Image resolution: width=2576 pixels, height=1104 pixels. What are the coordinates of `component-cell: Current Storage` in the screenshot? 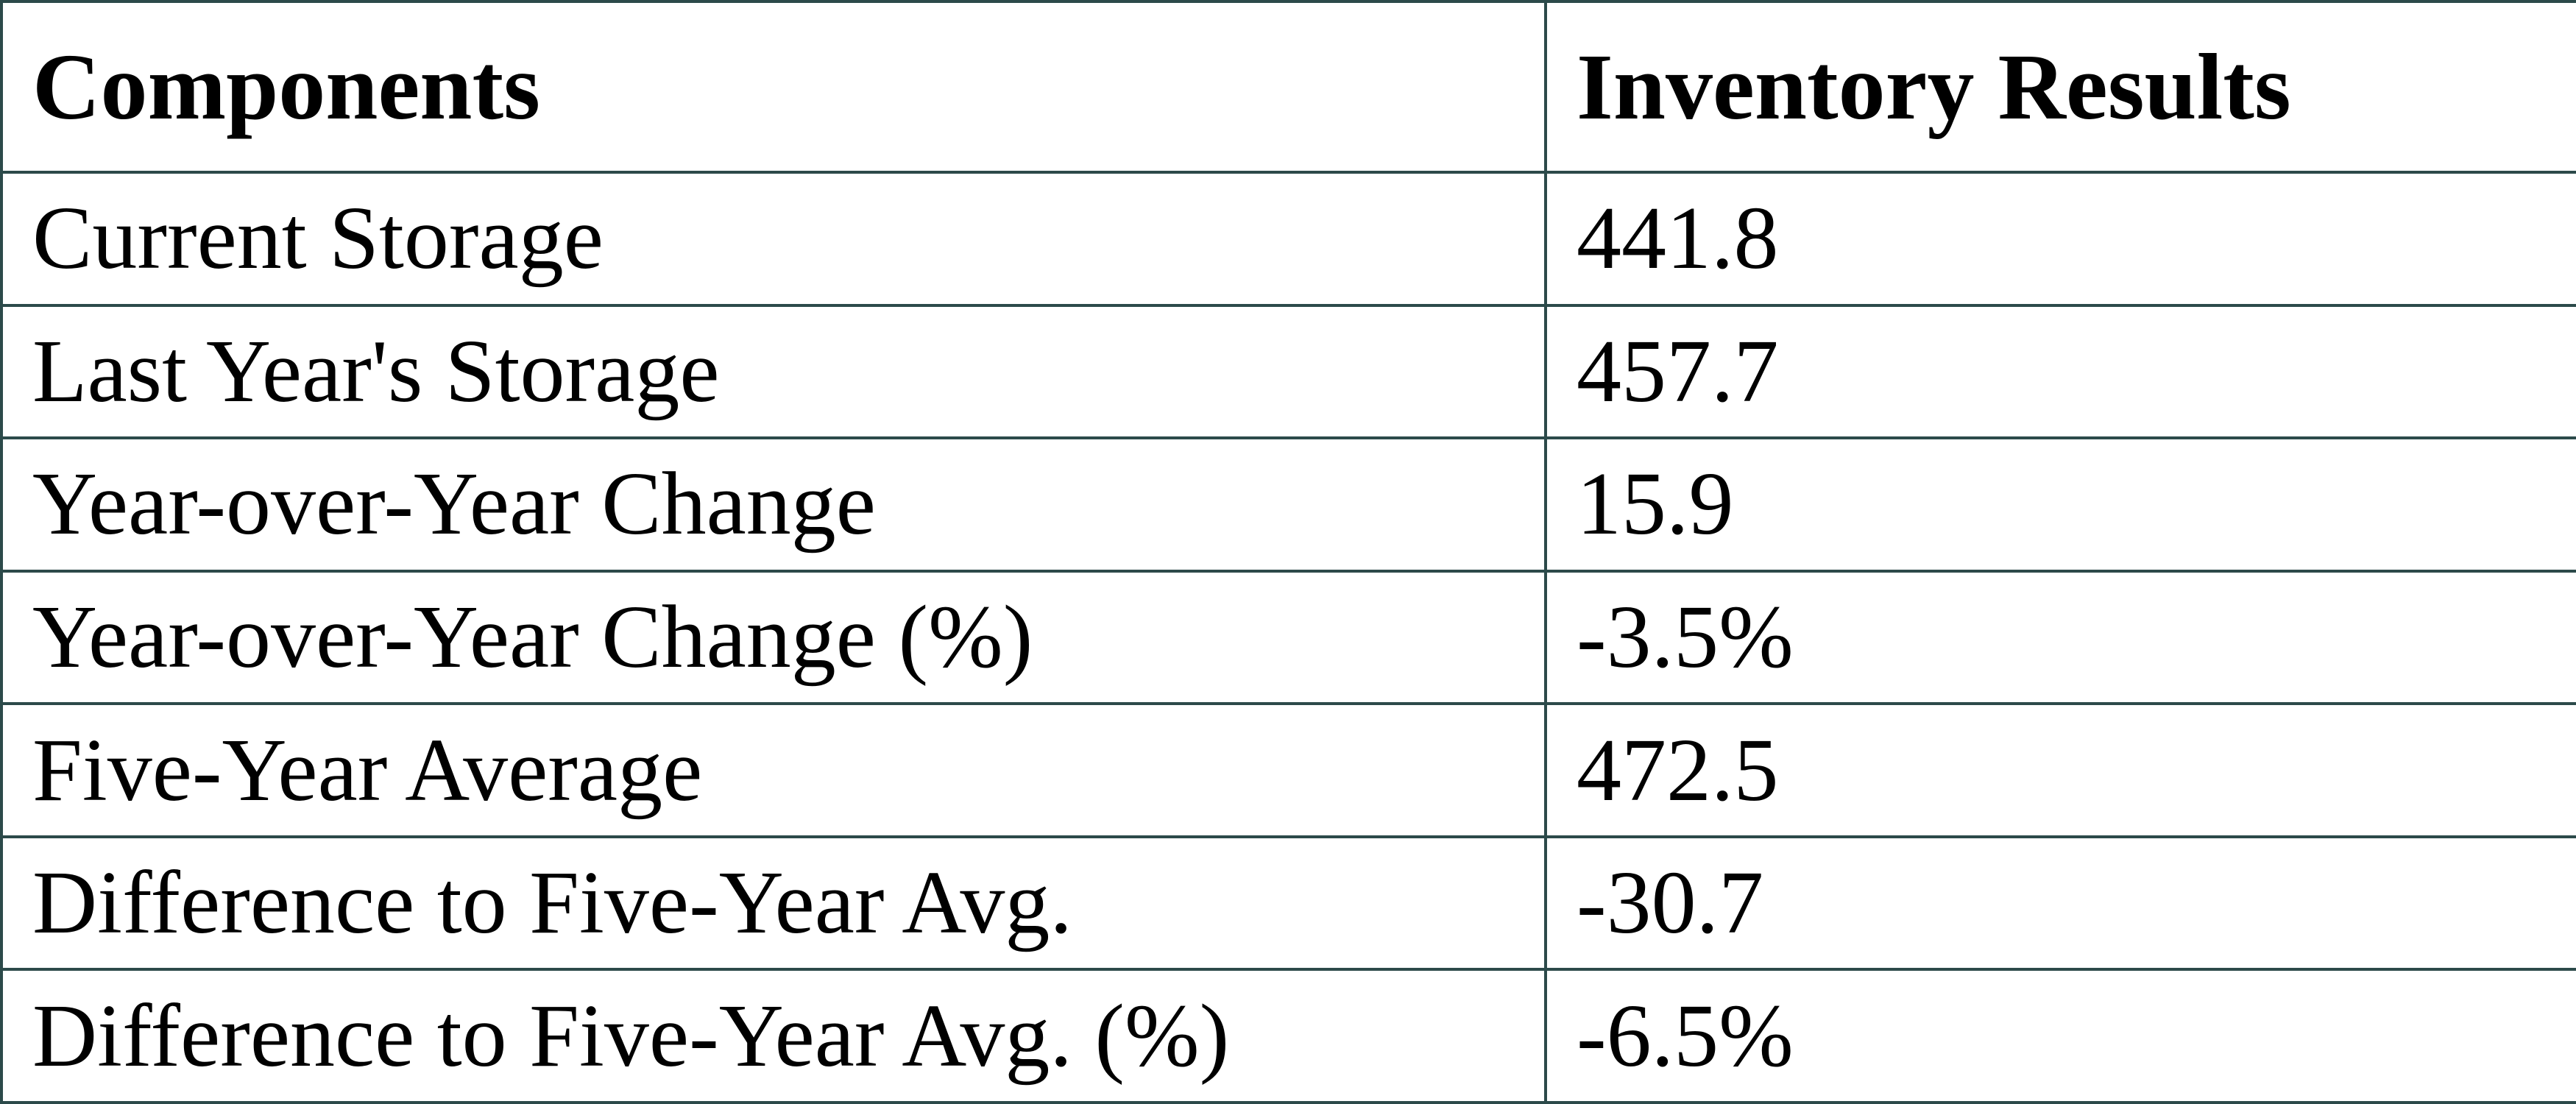 It's located at (773, 239).